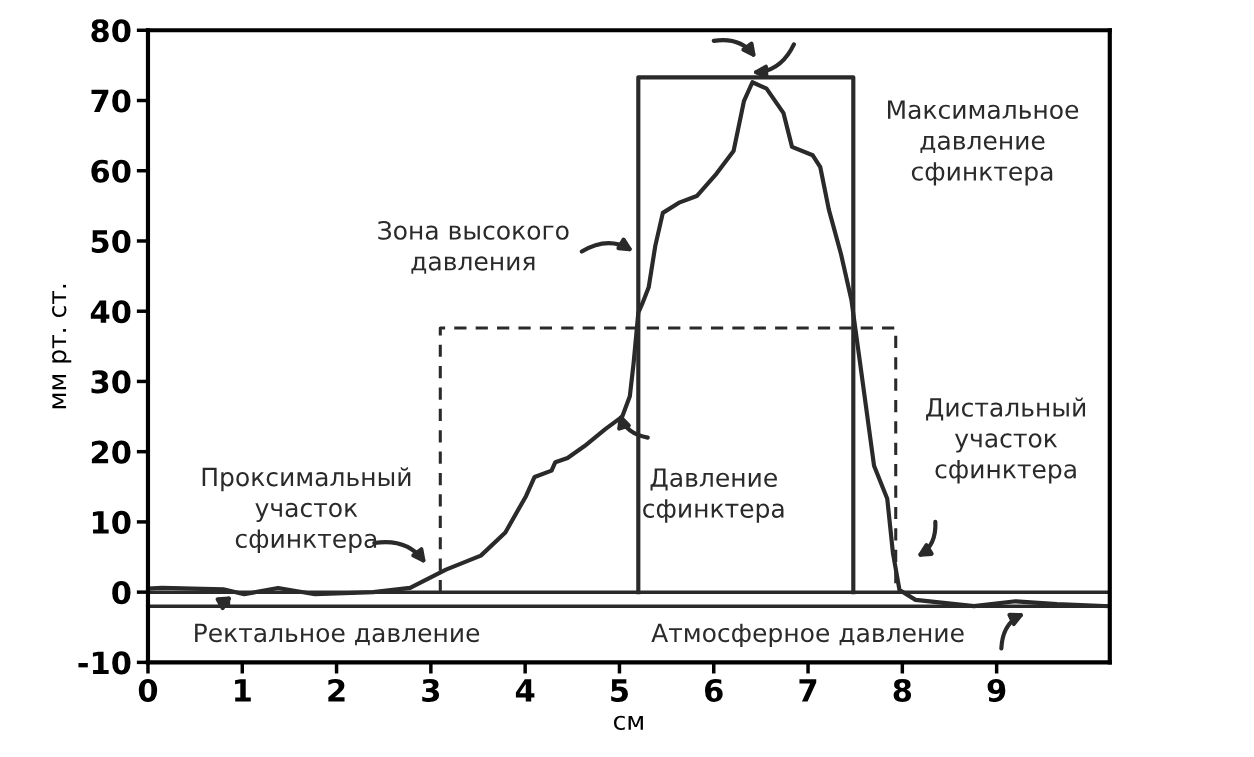 This screenshot has width=1254, height=757. I want to click on x-tick-label: 1, so click(243, 690).